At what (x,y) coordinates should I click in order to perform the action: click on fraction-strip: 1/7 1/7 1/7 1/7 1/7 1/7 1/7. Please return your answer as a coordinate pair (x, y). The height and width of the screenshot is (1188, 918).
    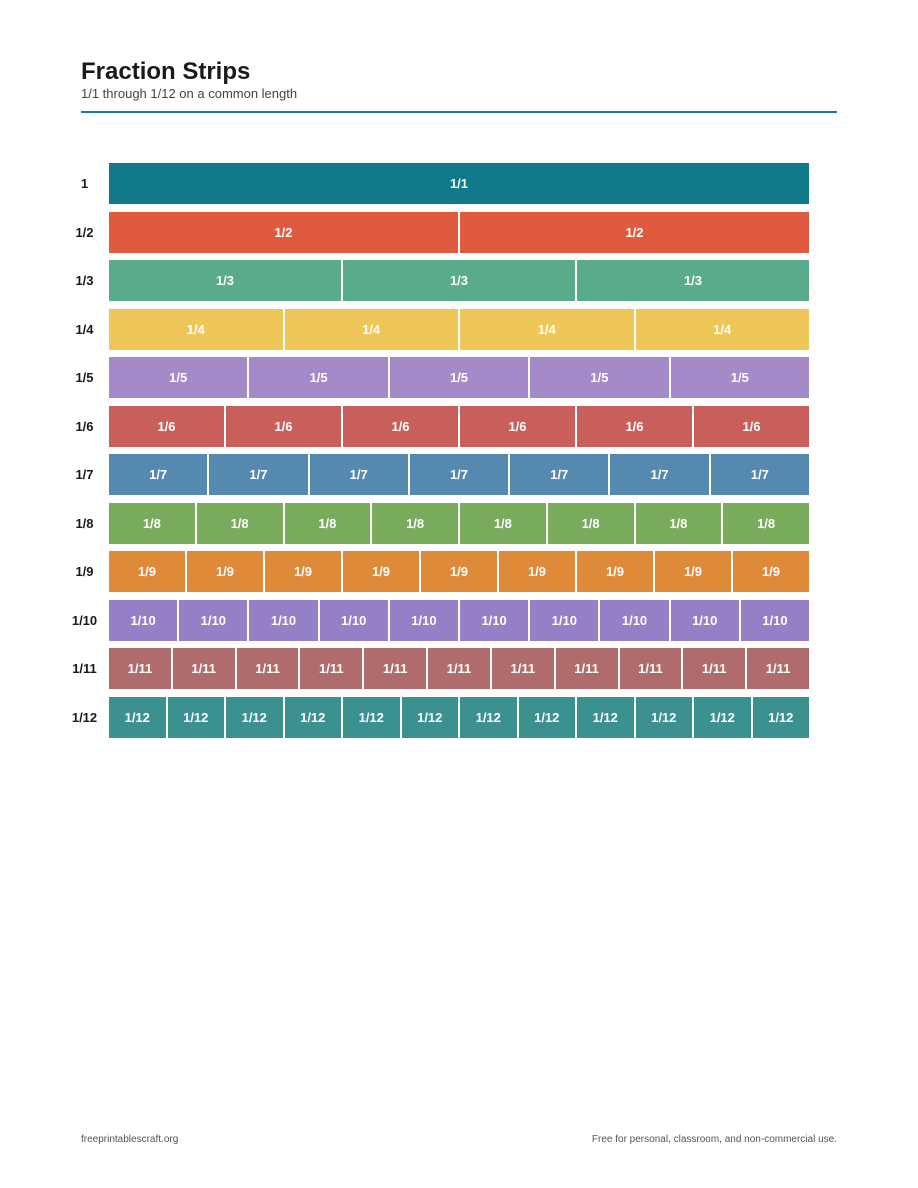
    Looking at the image, I should click on (459, 474).